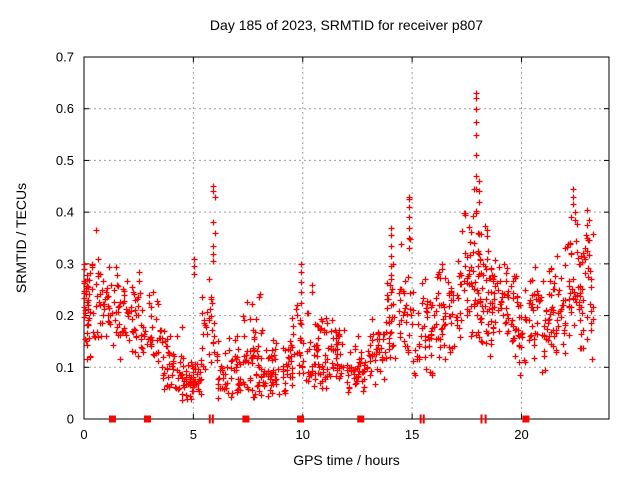 This screenshot has width=640, height=480. Describe the element at coordinates (65, 212) in the screenshot. I see `svg-text: 0.4` at that location.